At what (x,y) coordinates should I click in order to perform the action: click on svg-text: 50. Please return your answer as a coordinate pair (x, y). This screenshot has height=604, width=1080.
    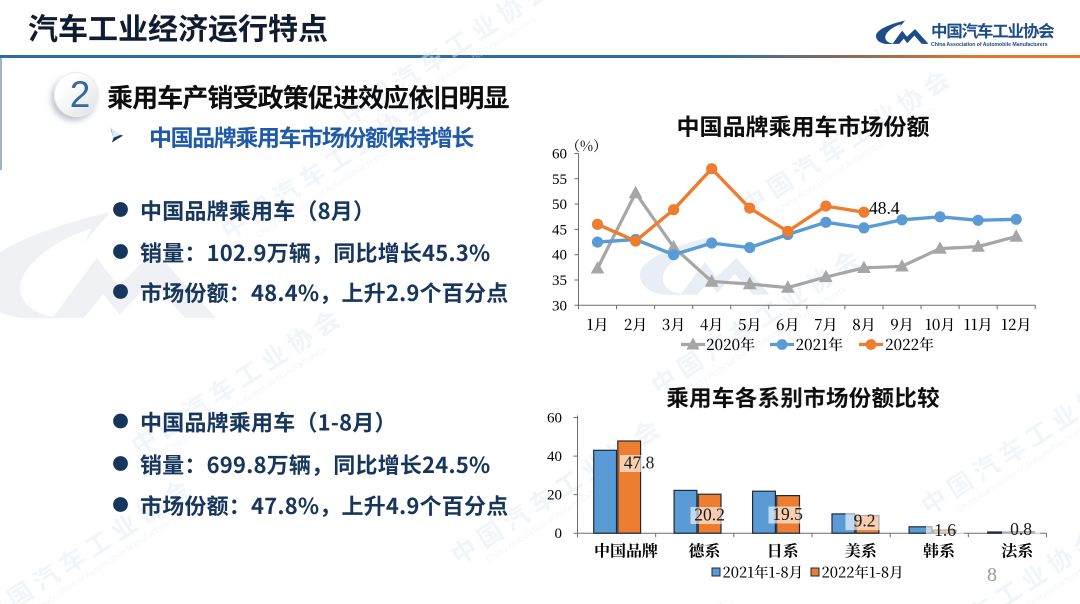
    Looking at the image, I should click on (559, 205).